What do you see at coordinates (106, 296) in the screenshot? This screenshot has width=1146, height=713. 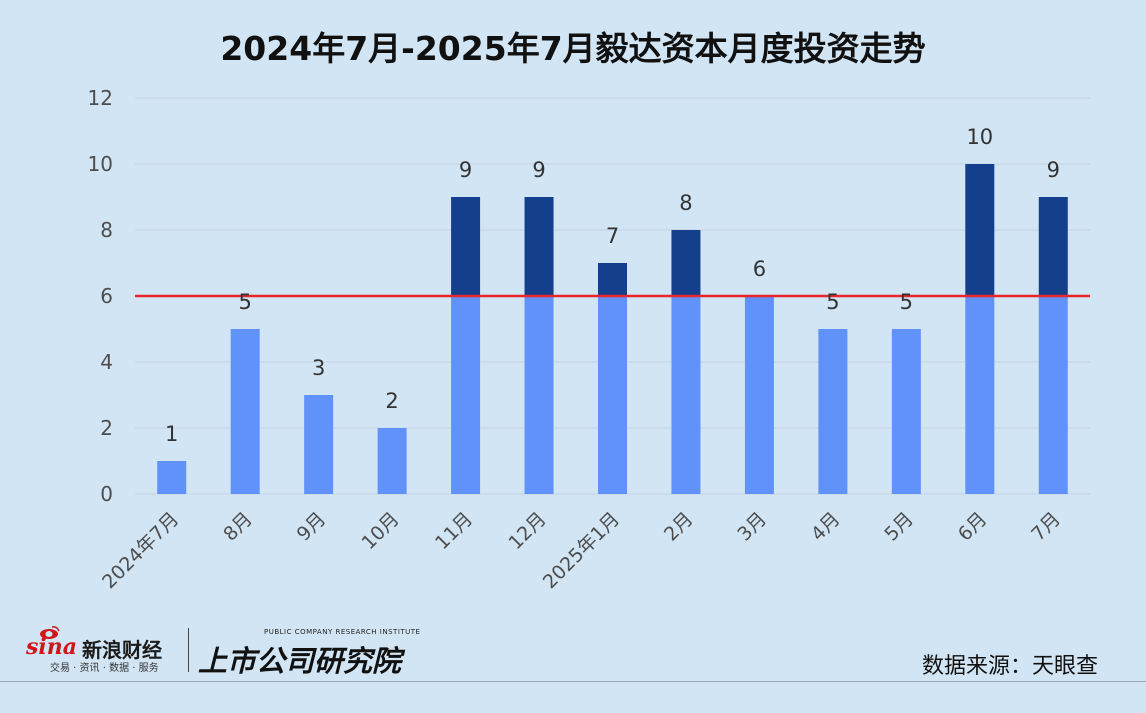 I see `y-tick-label: 6` at bounding box center [106, 296].